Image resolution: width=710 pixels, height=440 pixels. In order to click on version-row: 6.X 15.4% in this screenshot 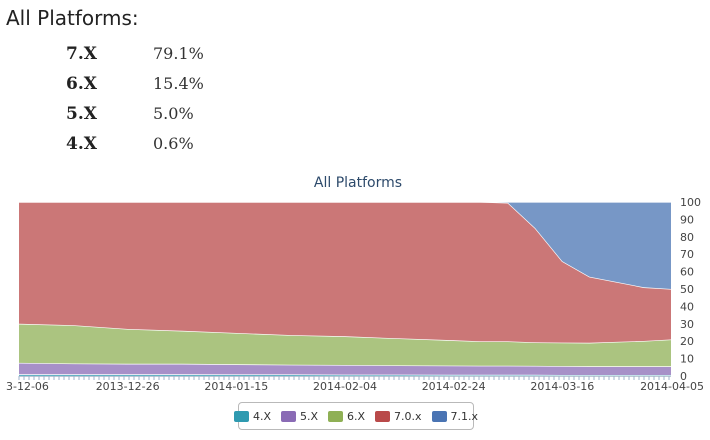, I will do `click(166, 89)`.